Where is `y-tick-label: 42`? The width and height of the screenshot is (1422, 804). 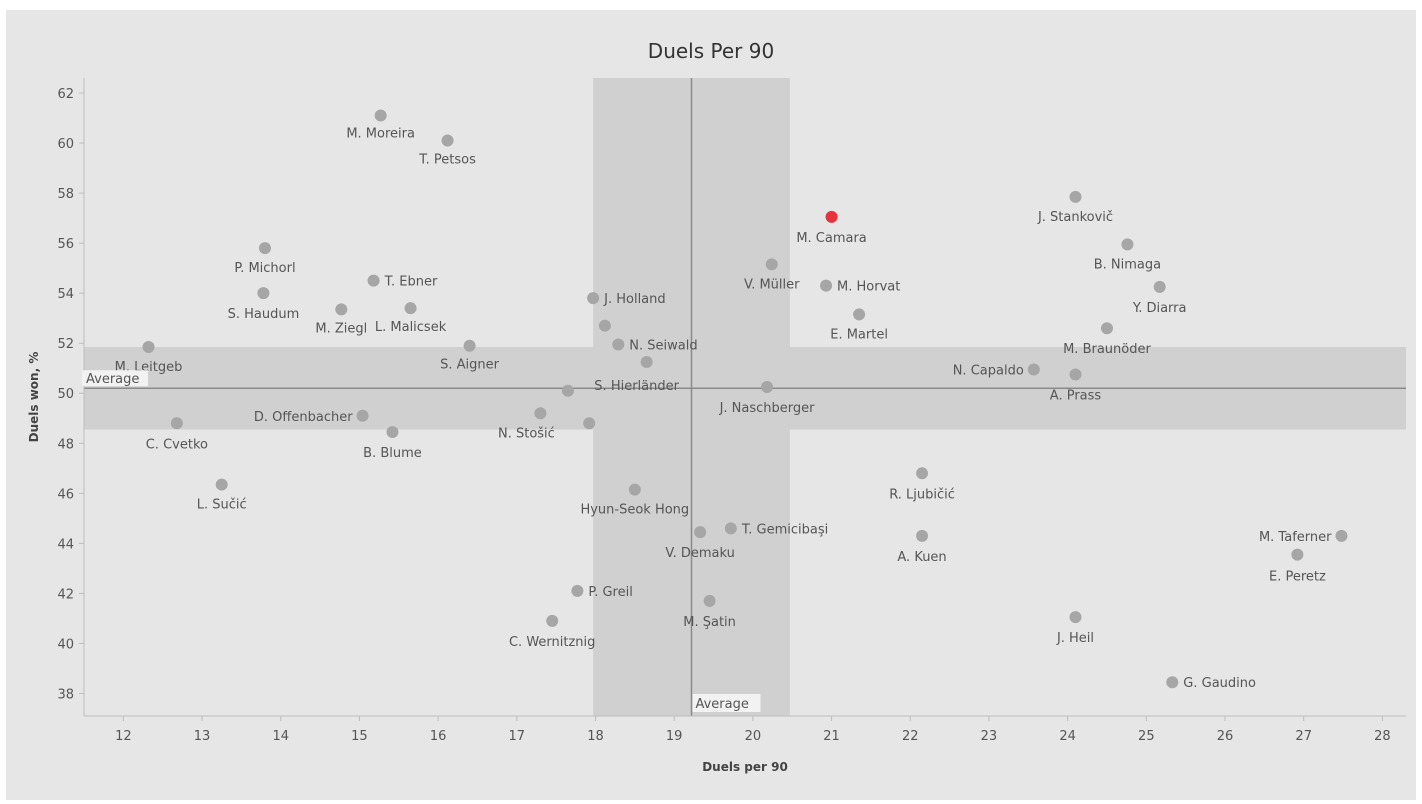 y-tick-label: 42 is located at coordinates (65, 594).